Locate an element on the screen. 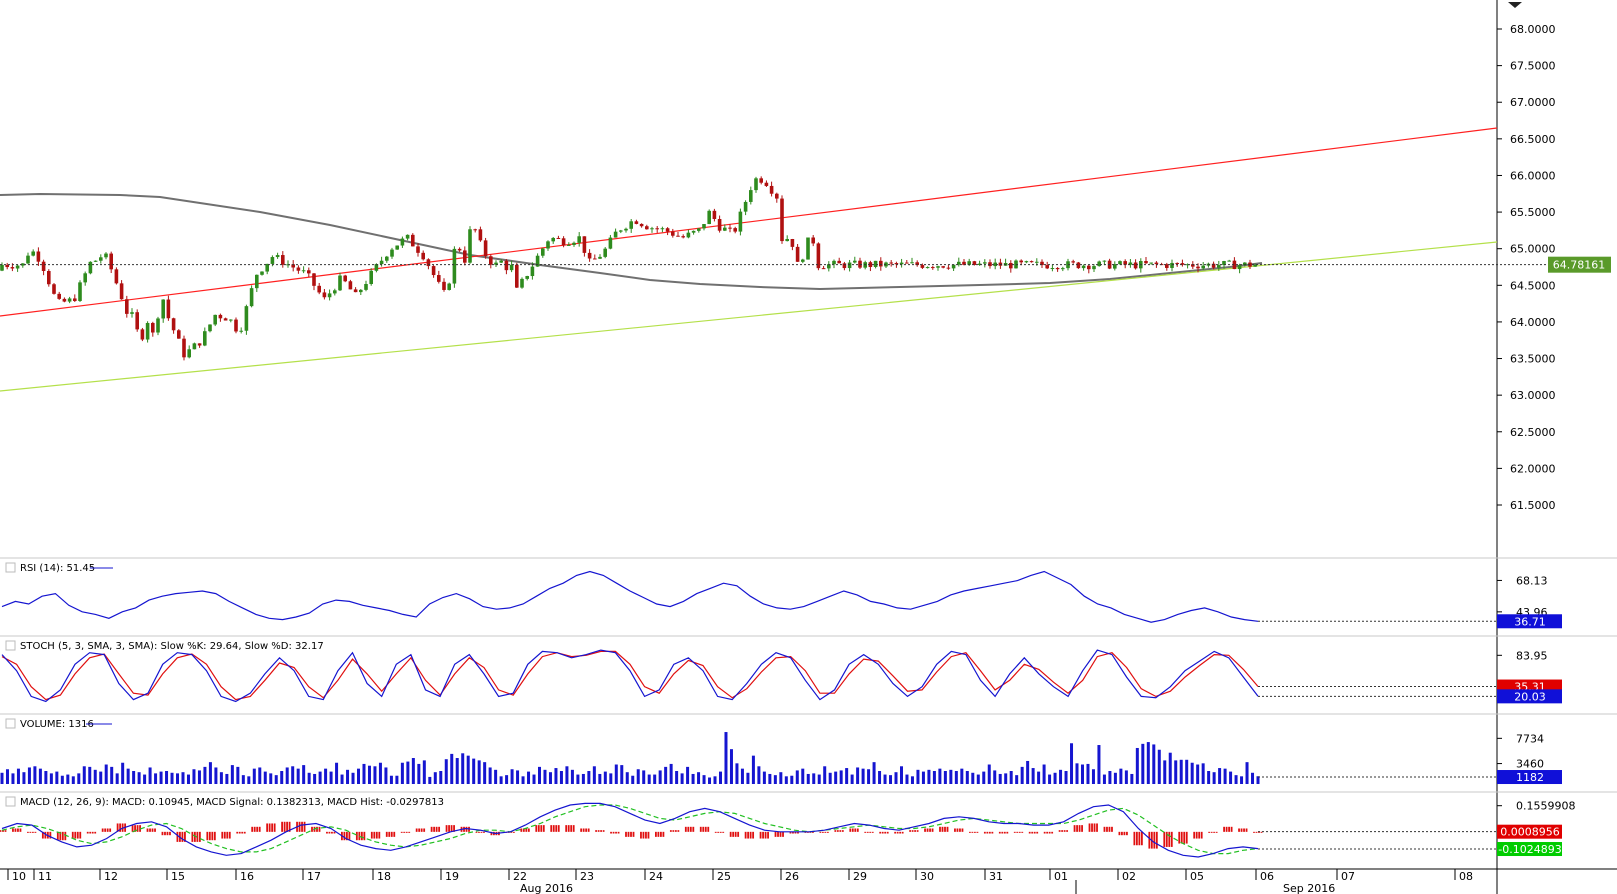 This screenshot has height=894, width=1617. last-price-label: 64.78161 is located at coordinates (1579, 265).